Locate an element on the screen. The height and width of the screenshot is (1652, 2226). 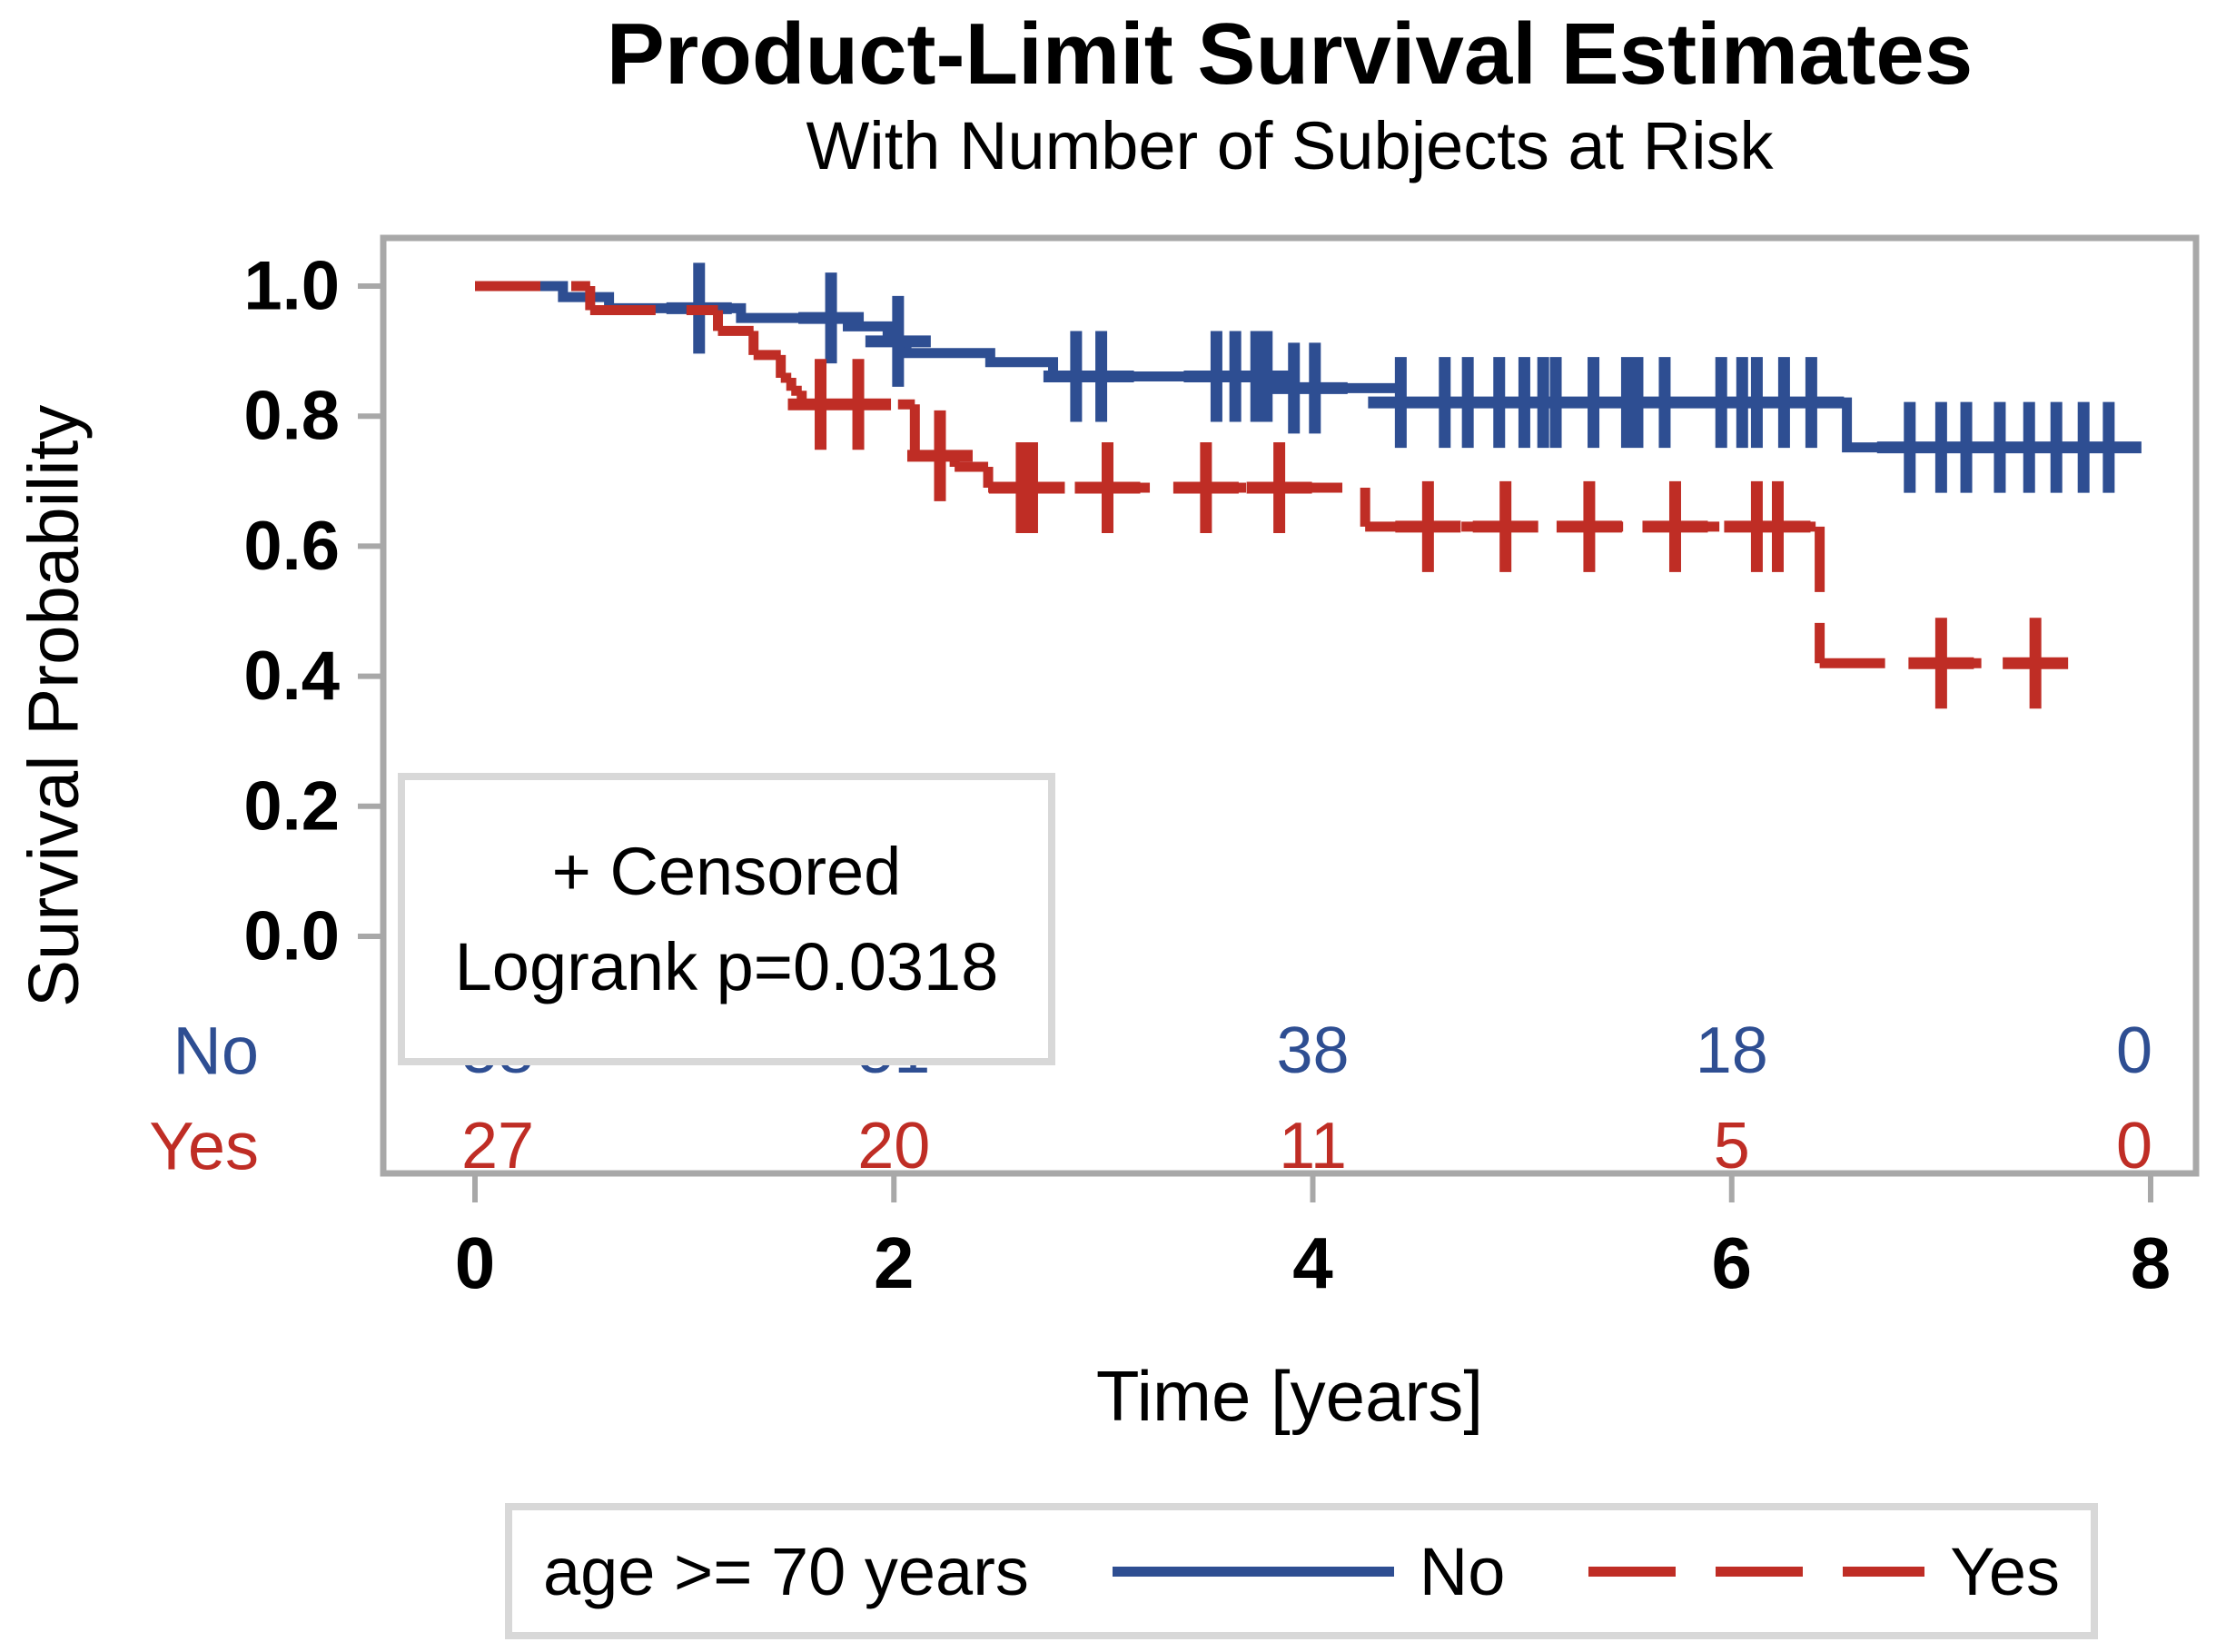
legend-label-no: No is located at coordinates (1462, 1571).